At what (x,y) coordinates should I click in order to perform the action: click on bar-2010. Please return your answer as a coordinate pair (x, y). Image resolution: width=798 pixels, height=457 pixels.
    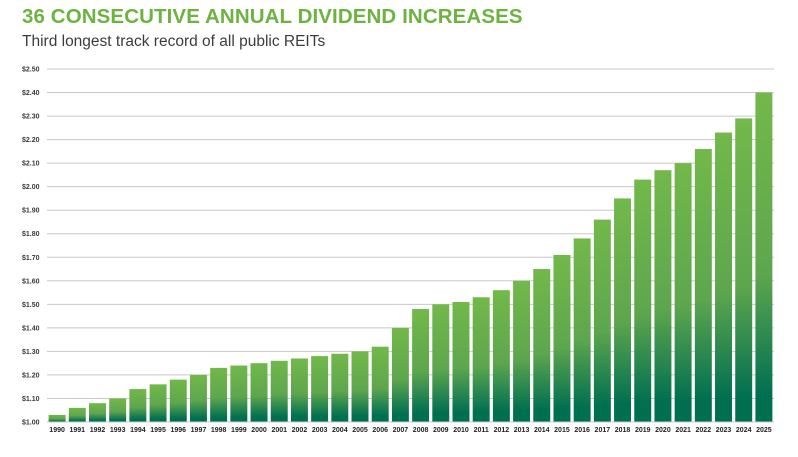
    Looking at the image, I should click on (461, 361).